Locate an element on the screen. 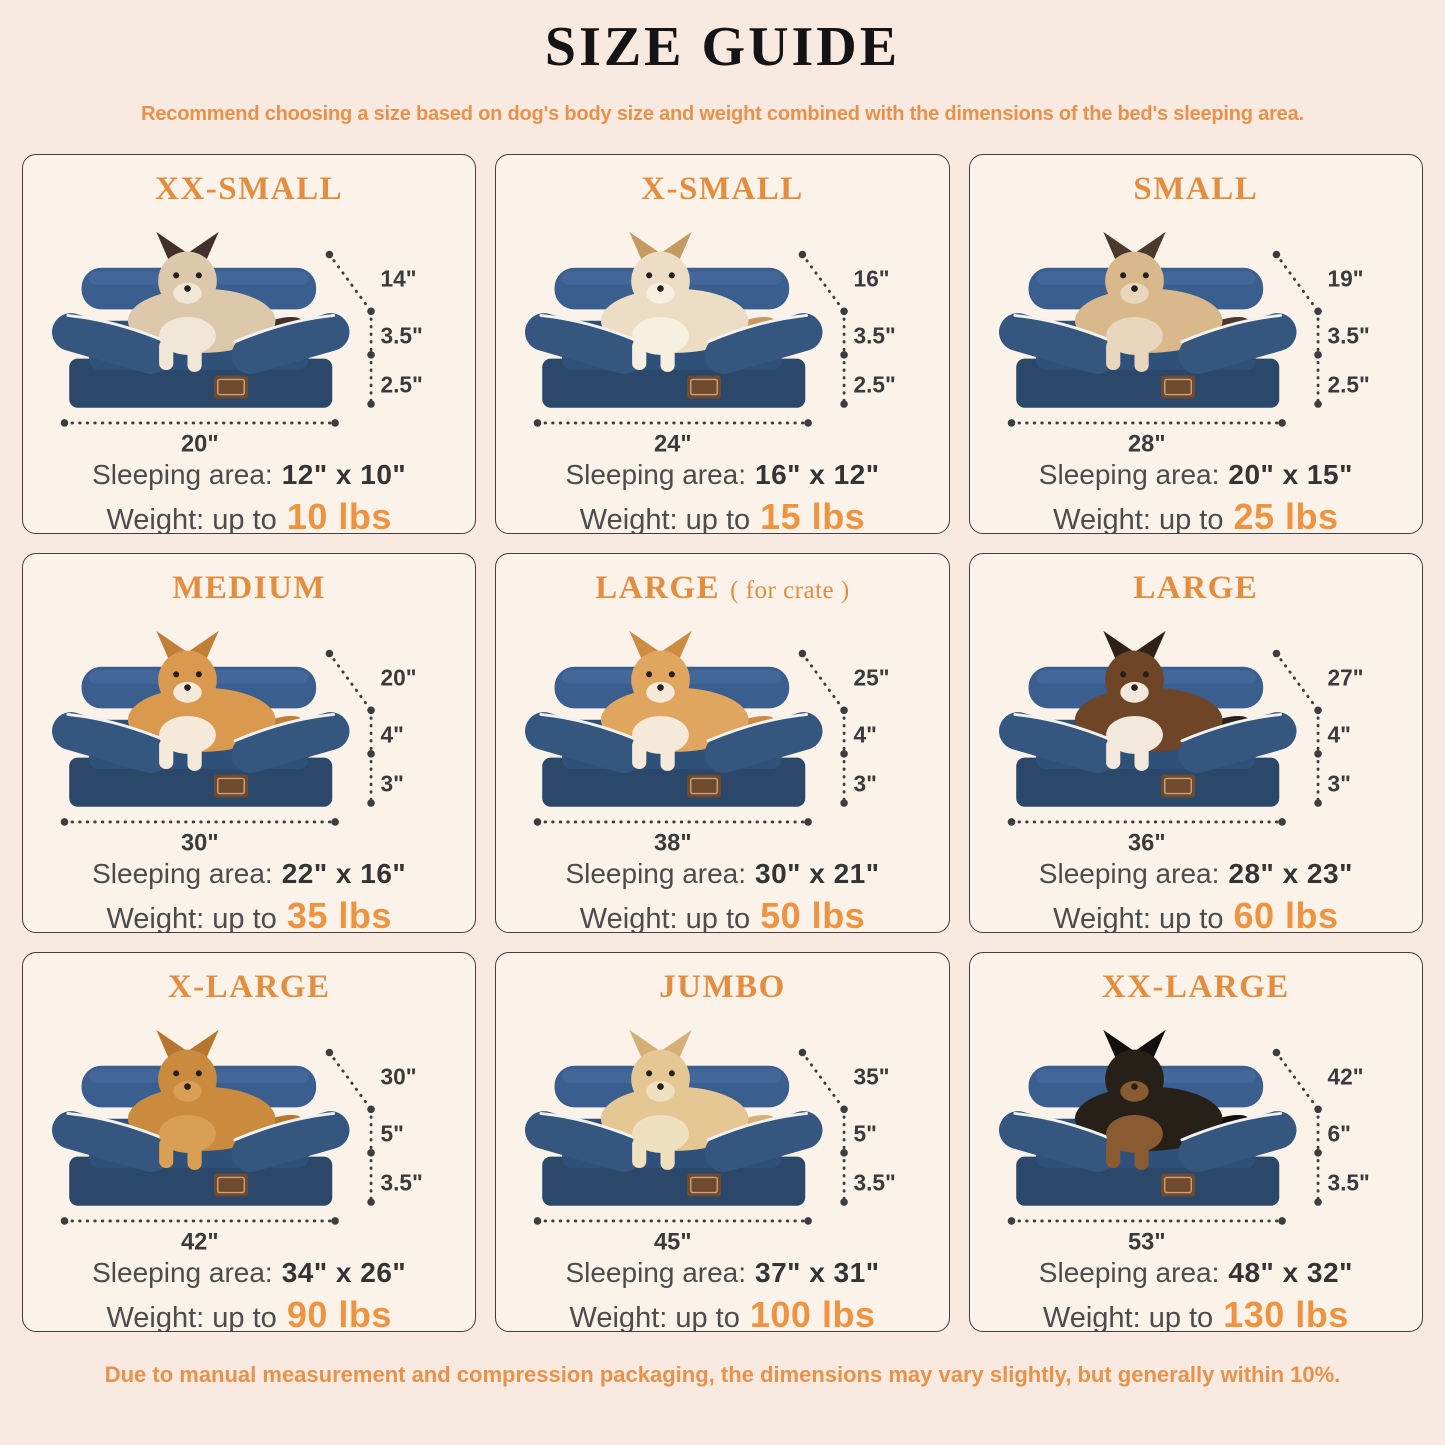 Image resolution: width=1445 pixels, height=1445 pixels. weight-line: Weight: up to 35 lbs is located at coordinates (249, 913).